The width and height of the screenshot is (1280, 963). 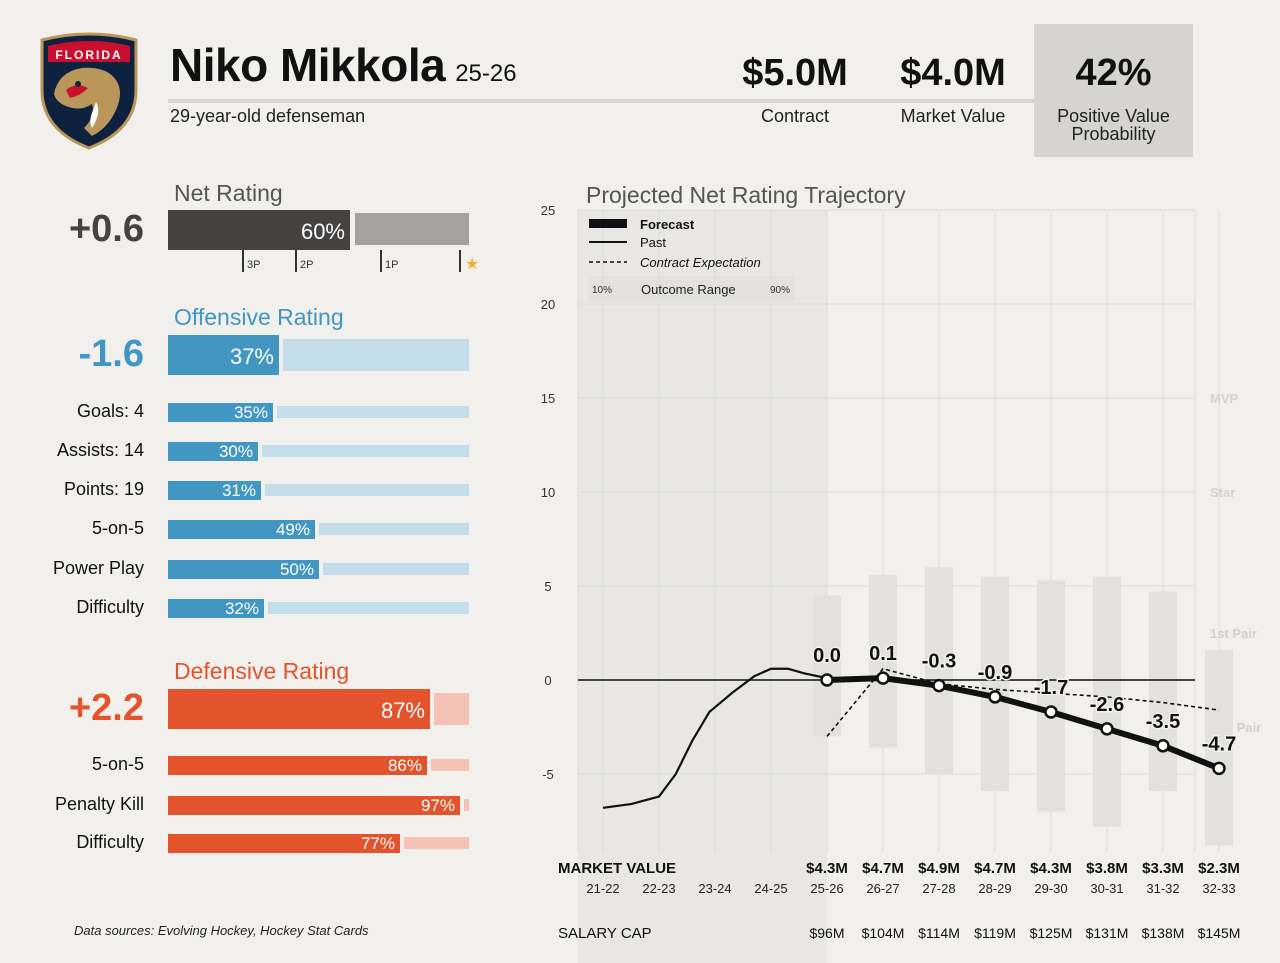 What do you see at coordinates (111, 354) in the screenshot?
I see `offensive-rating-value: -1.6` at bounding box center [111, 354].